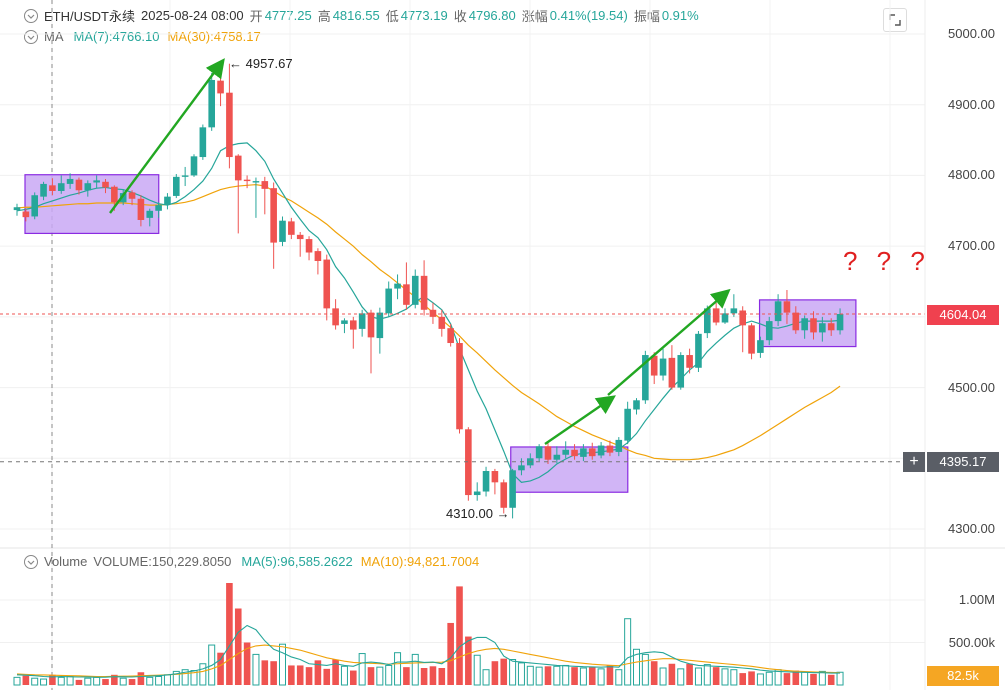 The height and width of the screenshot is (690, 1005). I want to click on trend-arrow, so click(669, 342).